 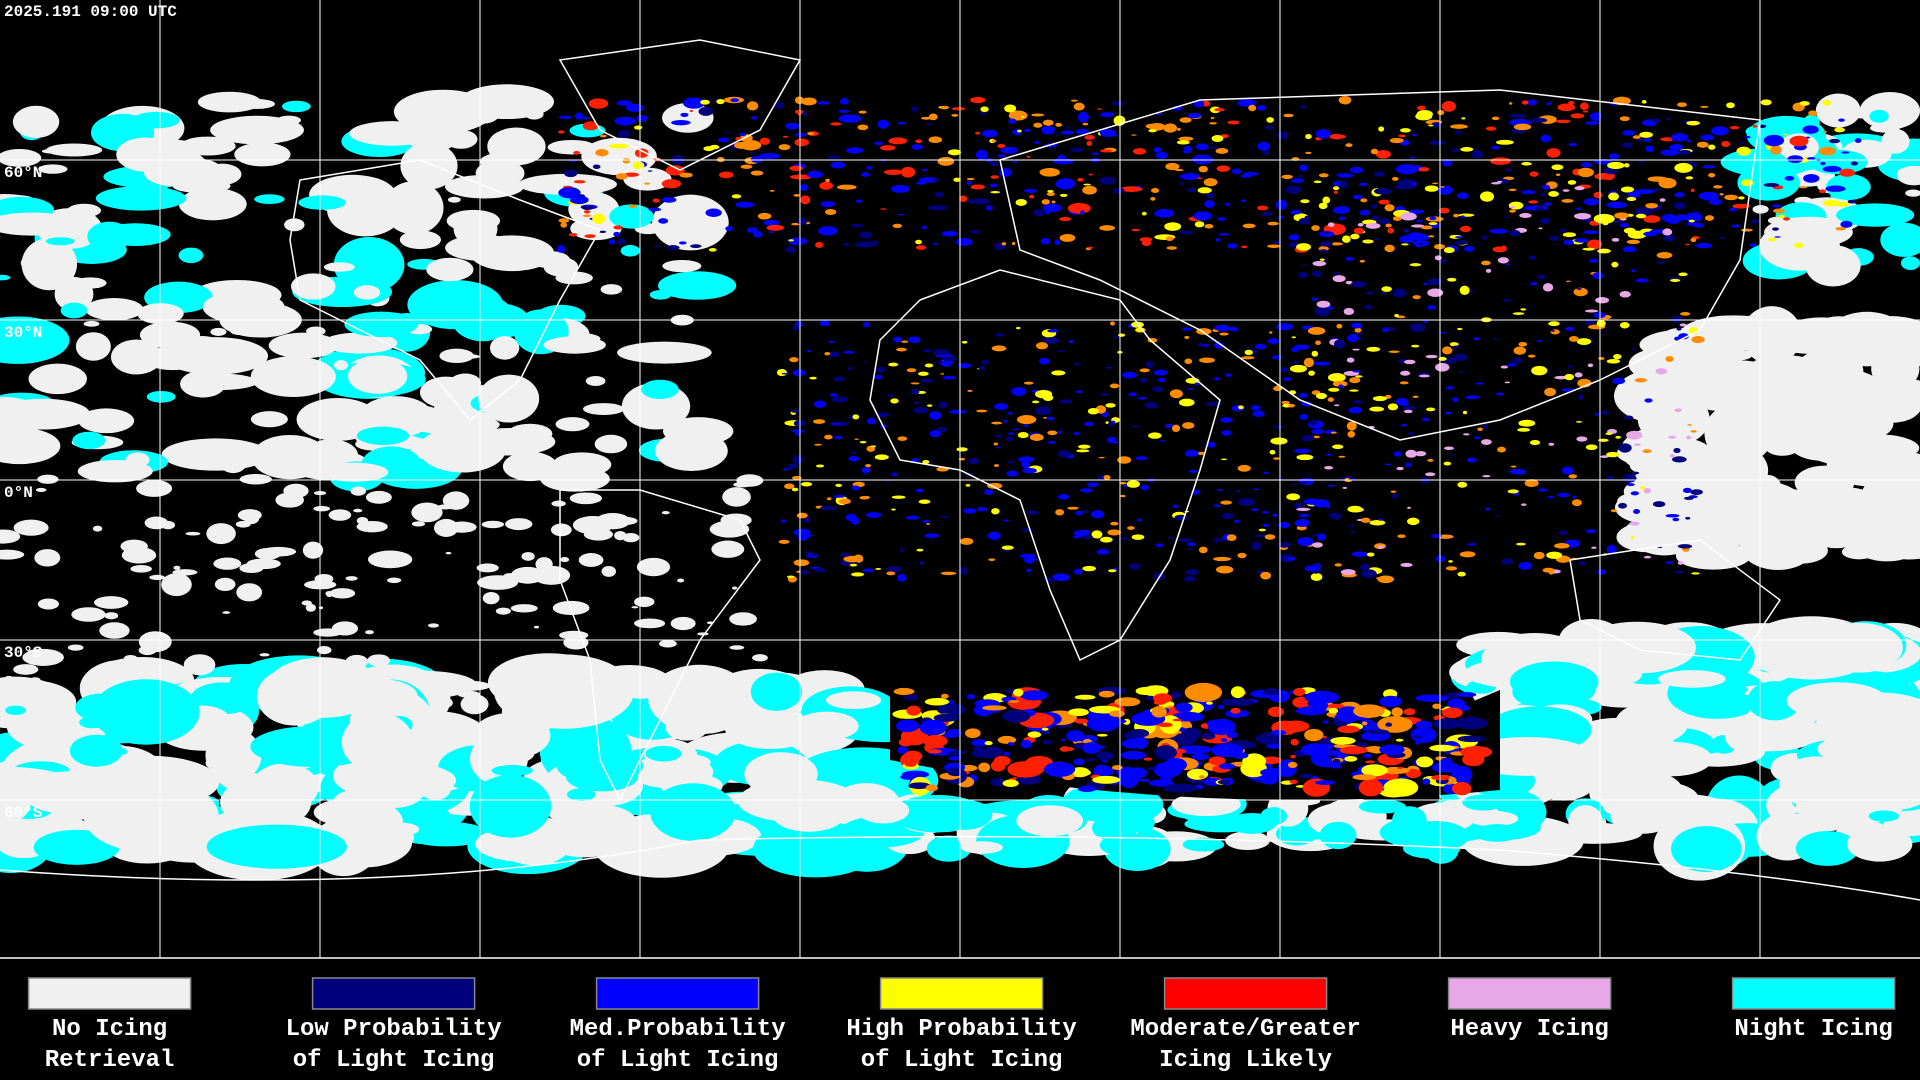 What do you see at coordinates (1529, 993) in the screenshot?
I see `legend-swatch` at bounding box center [1529, 993].